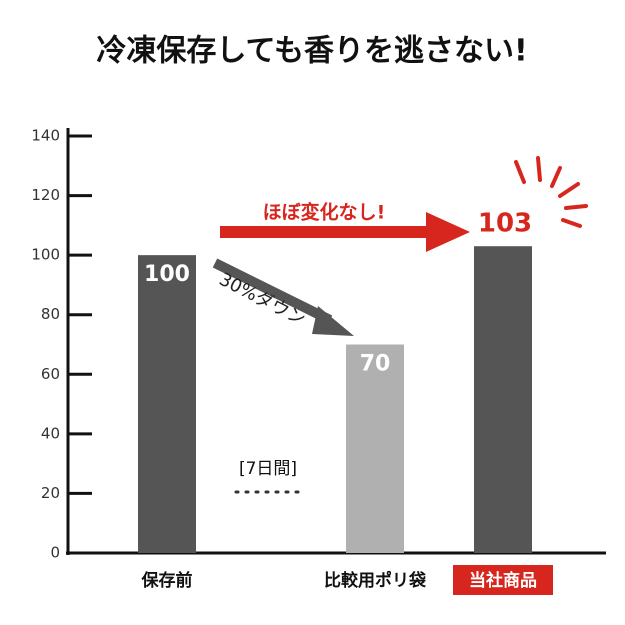 The image size is (625, 625). I want to click on y-tick-label: 100, so click(45, 255).